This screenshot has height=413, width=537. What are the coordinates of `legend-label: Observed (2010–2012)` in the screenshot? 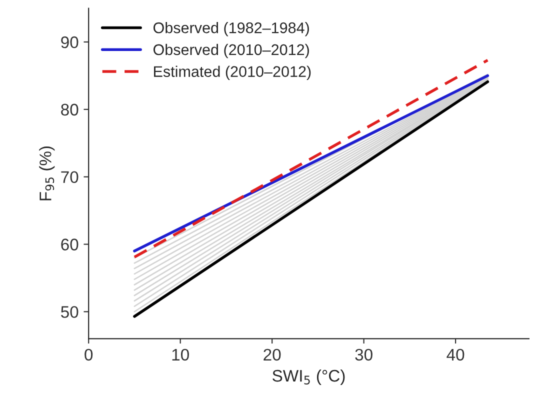 It's located at (231, 51).